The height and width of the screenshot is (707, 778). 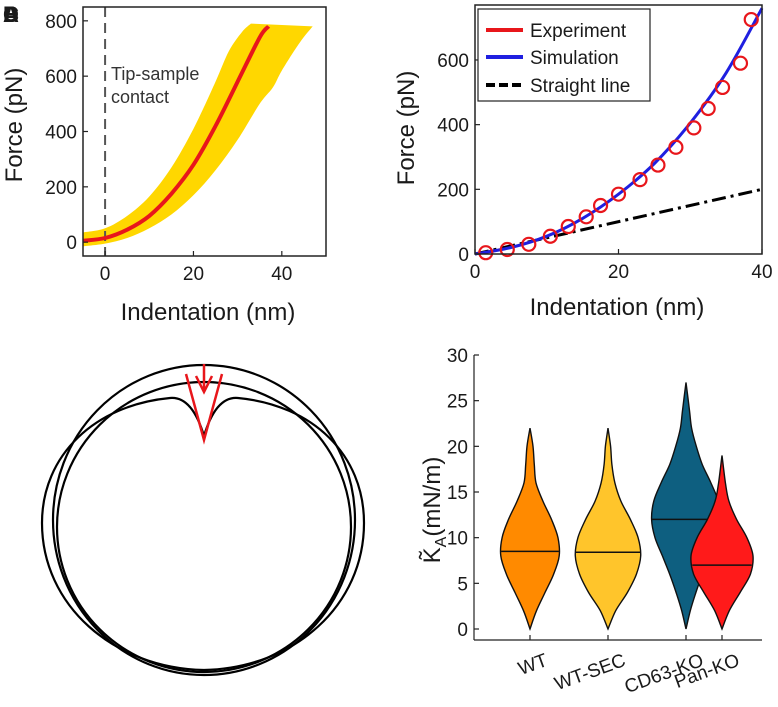 I want to click on series-straight-line, so click(x=618, y=221).